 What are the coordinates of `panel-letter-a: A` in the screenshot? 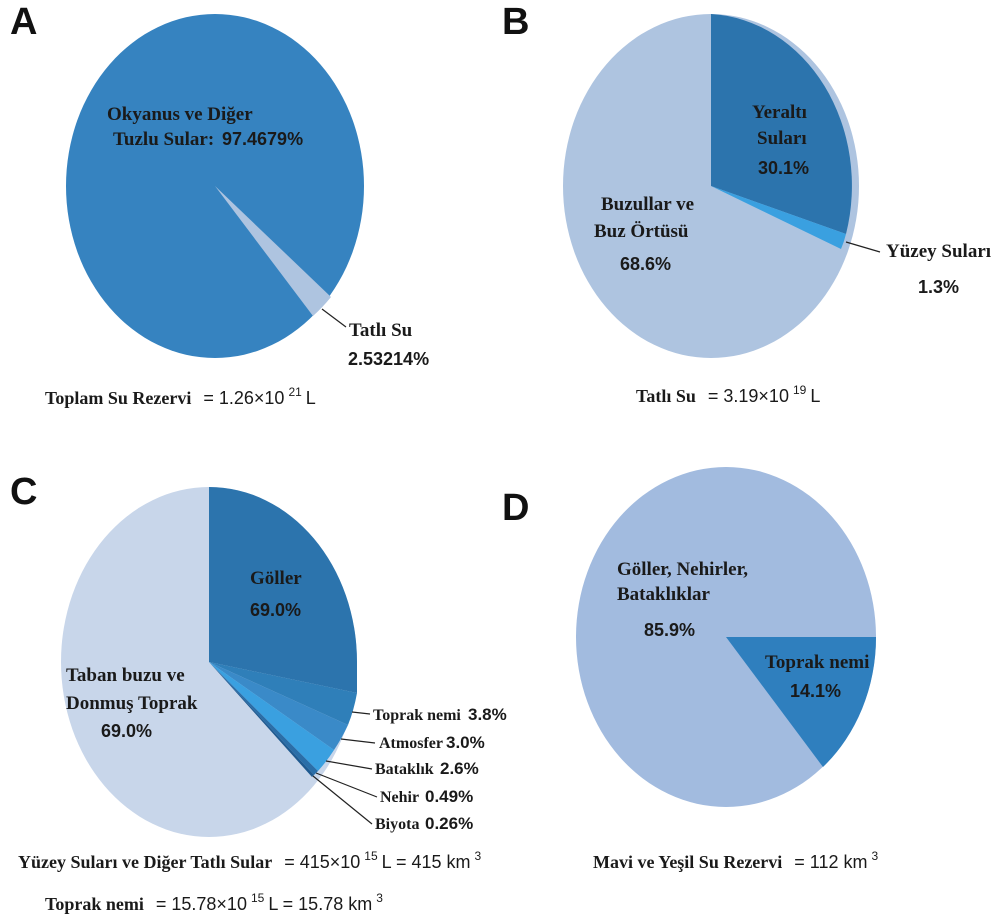 It's located at (23, 22).